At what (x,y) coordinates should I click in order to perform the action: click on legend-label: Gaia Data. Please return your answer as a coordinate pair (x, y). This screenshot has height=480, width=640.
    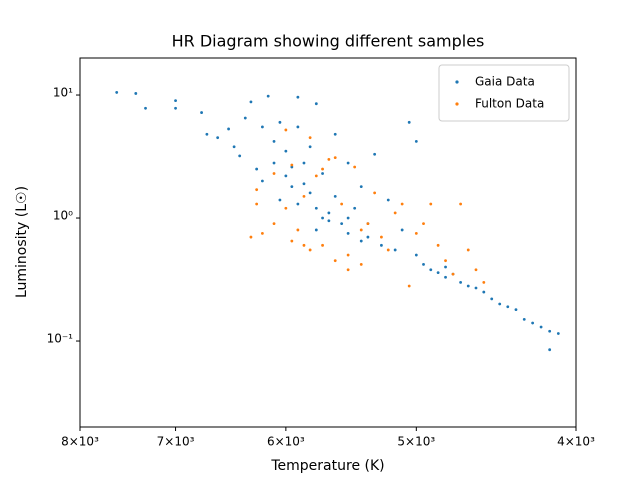
    Looking at the image, I should click on (505, 82).